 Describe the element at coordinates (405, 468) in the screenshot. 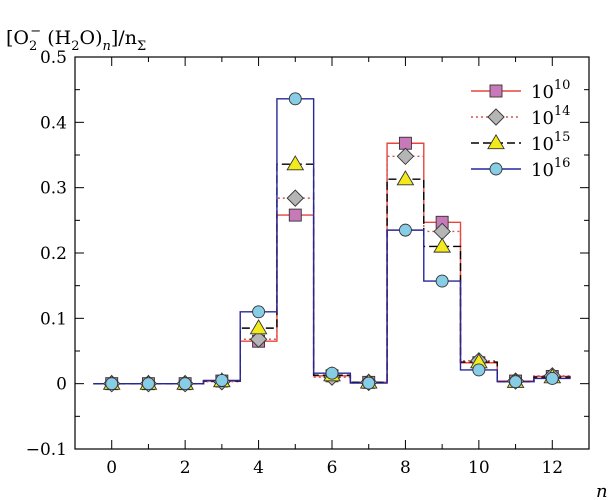

I see `x-tick-label: 8` at that location.